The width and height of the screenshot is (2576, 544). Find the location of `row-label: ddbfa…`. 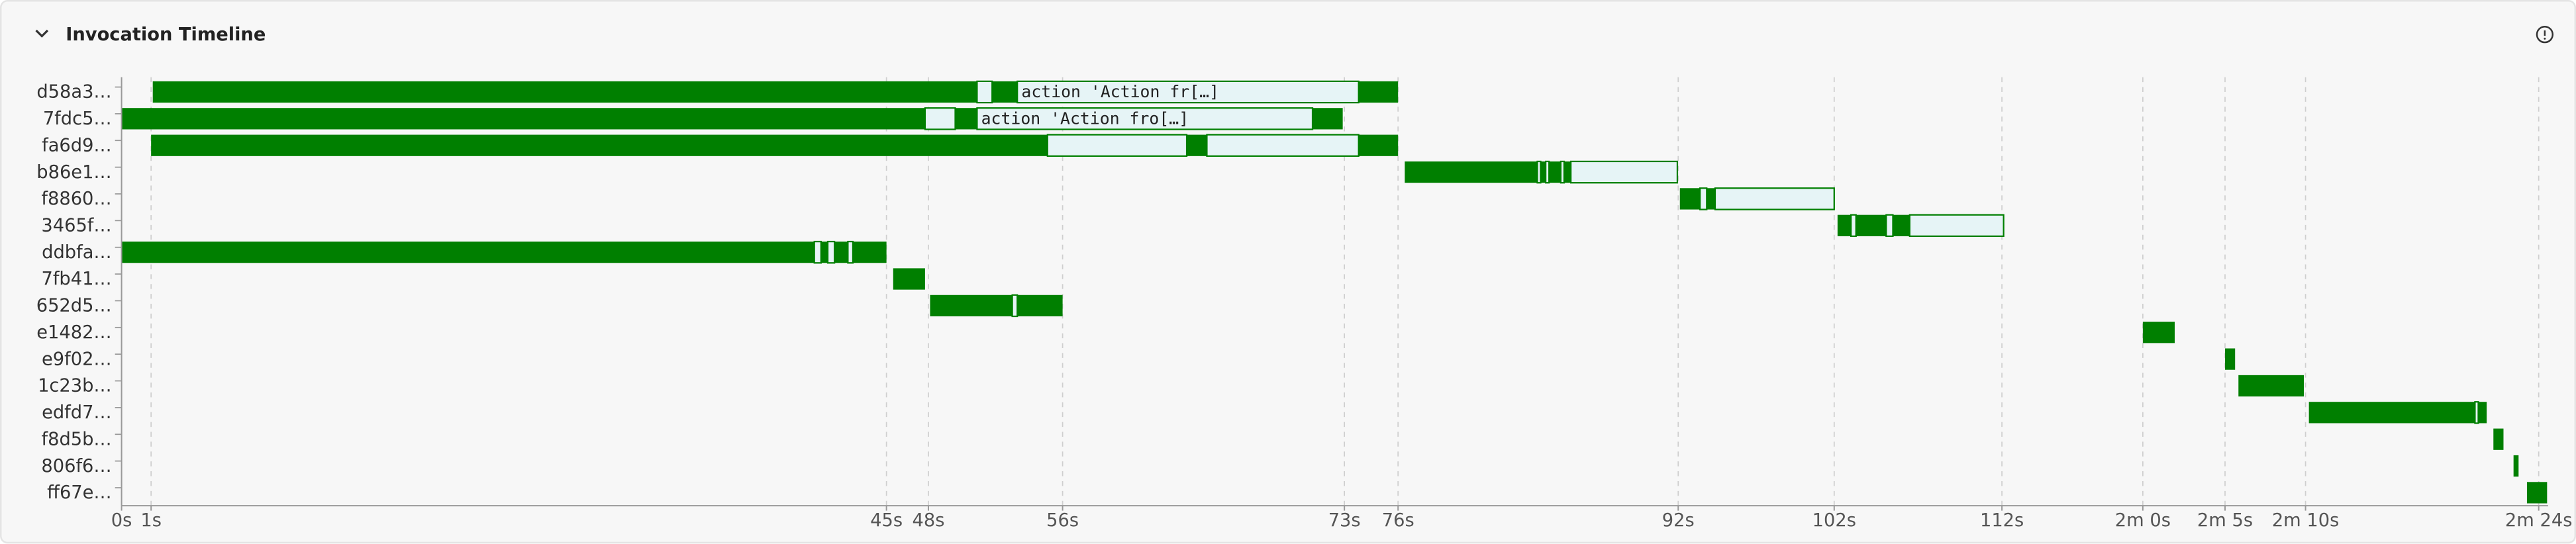

row-label: ddbfa… is located at coordinates (76, 252).